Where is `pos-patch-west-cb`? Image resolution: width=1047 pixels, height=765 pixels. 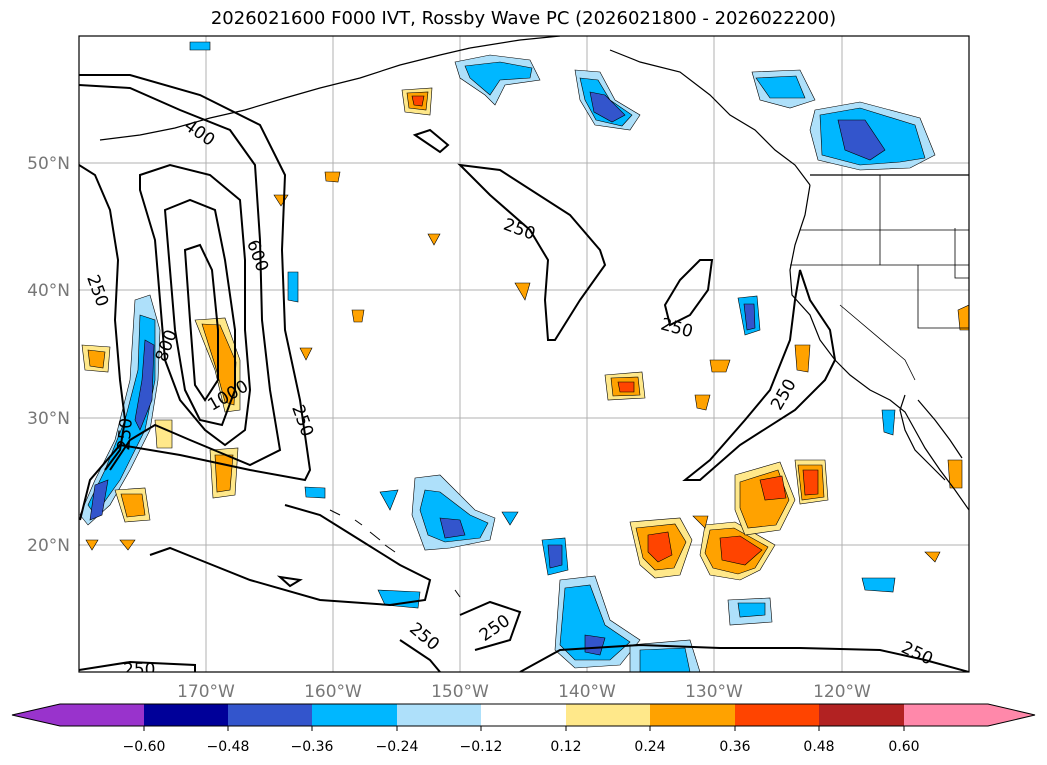
pos-patch-west-cb is located at coordinates (224, 473).